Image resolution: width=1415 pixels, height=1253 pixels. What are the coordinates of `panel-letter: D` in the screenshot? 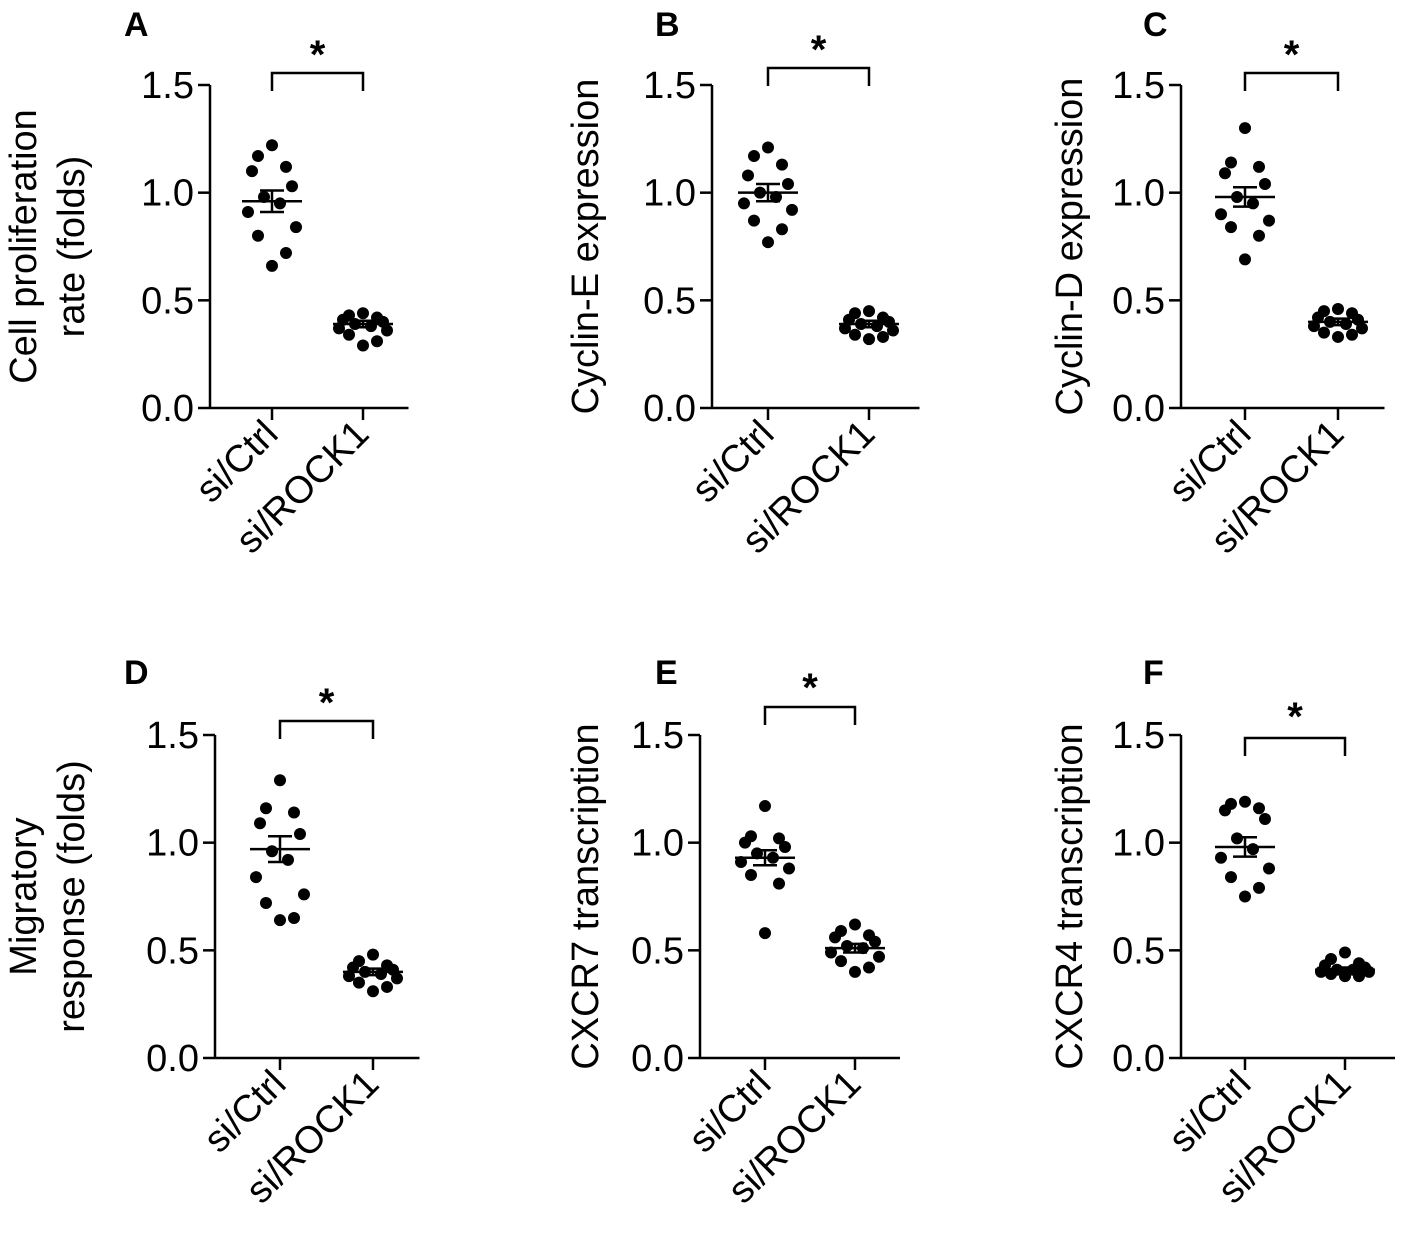 It's located at (136, 673).